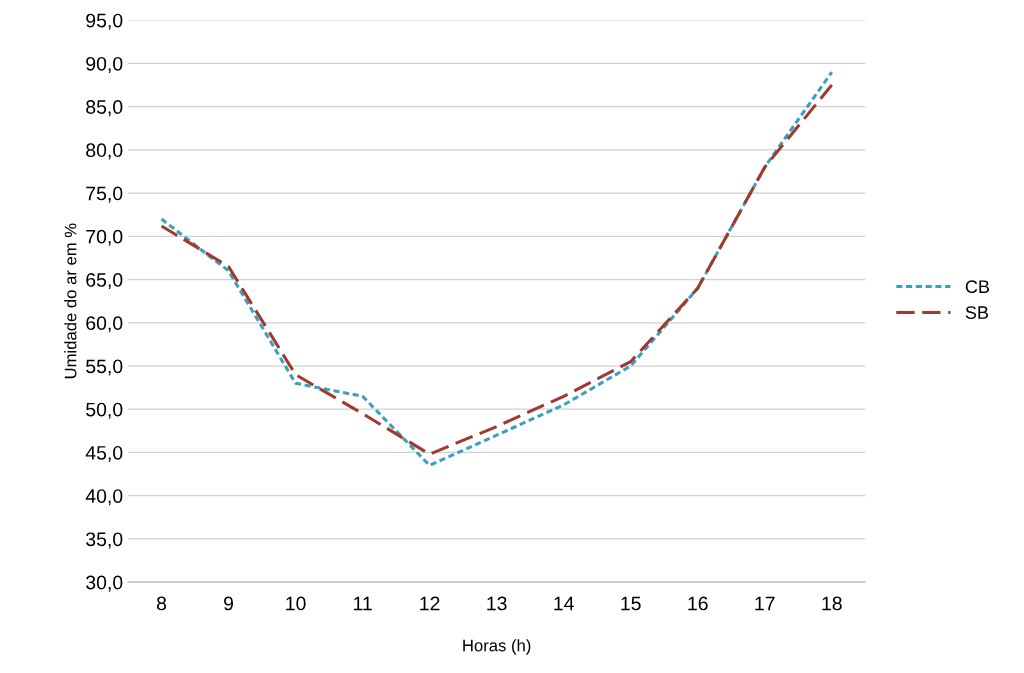 The image size is (1024, 673). Describe the element at coordinates (104, 367) in the screenshot. I see `y-tick-label: 55,0` at that location.